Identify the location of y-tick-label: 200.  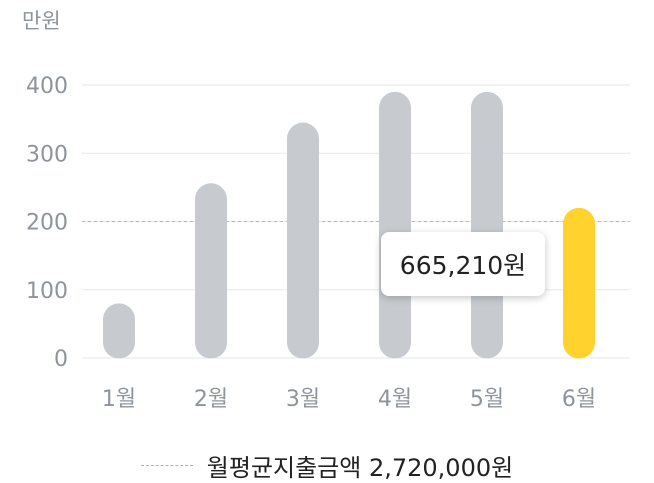
(47, 223).